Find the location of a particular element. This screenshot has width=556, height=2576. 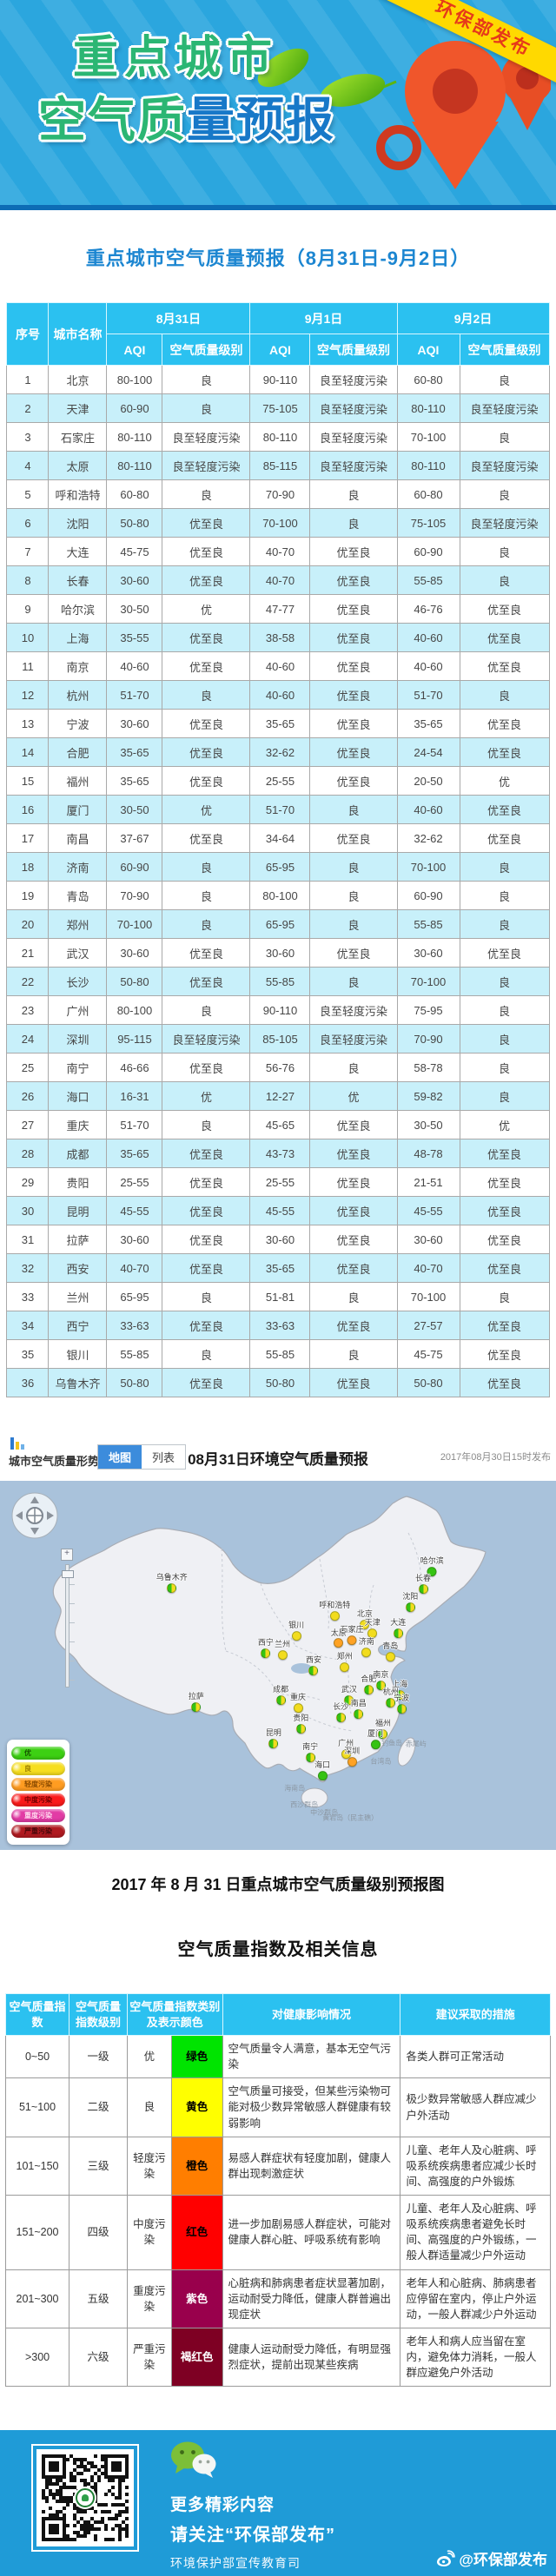

map-city-marker: 天津 is located at coordinates (373, 1628).